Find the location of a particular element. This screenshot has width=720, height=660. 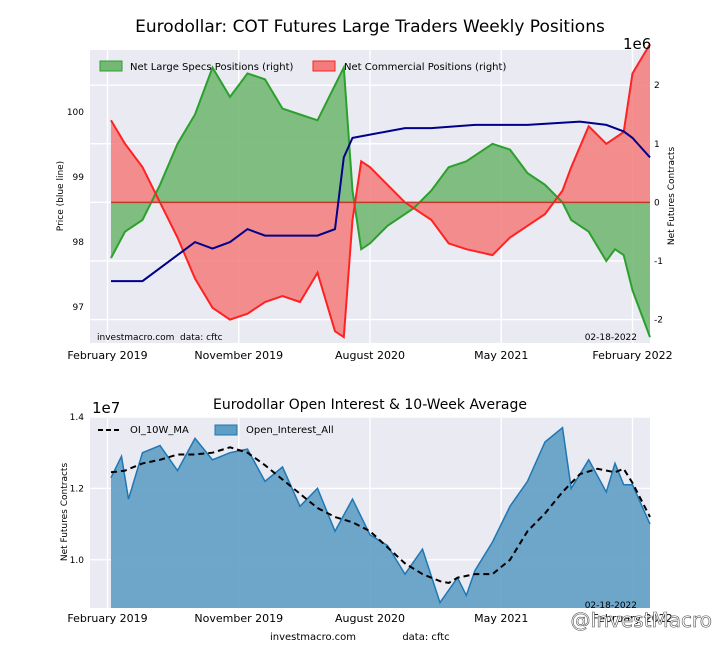

y-tick-label: 1.2 is located at coordinates (77, 489).